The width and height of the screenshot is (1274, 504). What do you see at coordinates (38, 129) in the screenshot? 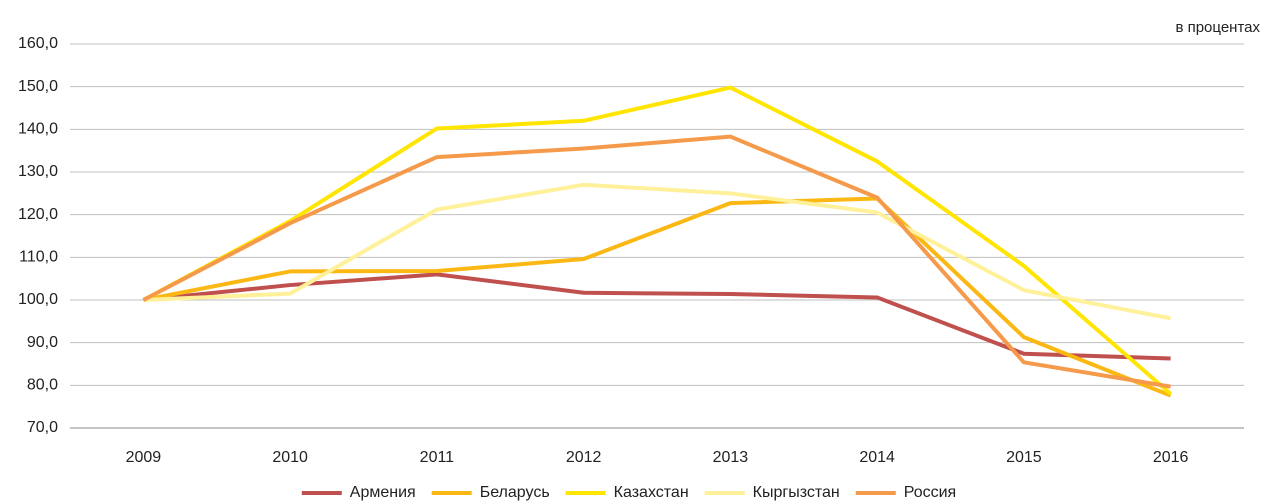
I see `y-tick-label: 140,0` at bounding box center [38, 129].